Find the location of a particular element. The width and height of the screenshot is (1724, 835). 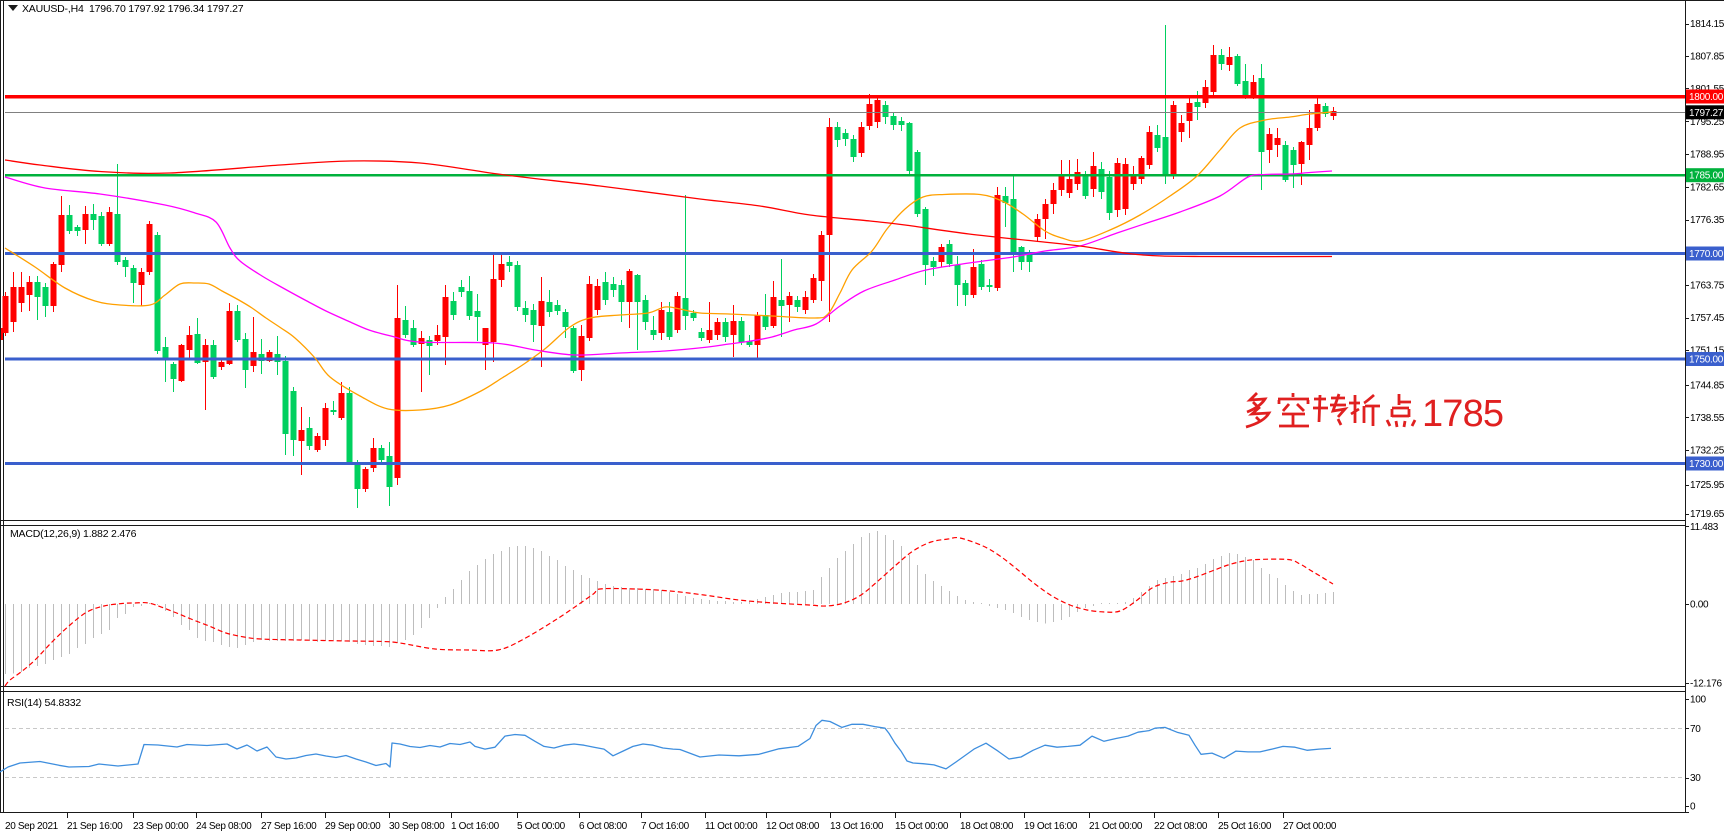

svg-text: 27 Oct 00:00 is located at coordinates (1310, 826).